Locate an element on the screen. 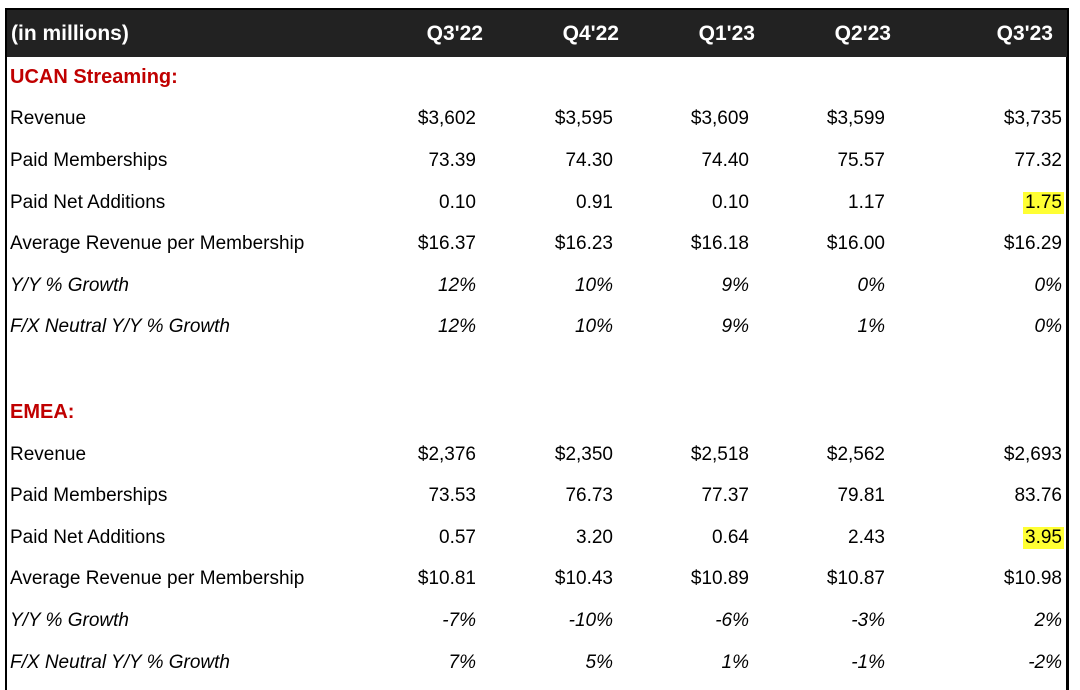 This screenshot has height=690, width=1080. quarter-header: Q4'22 is located at coordinates (591, 33).